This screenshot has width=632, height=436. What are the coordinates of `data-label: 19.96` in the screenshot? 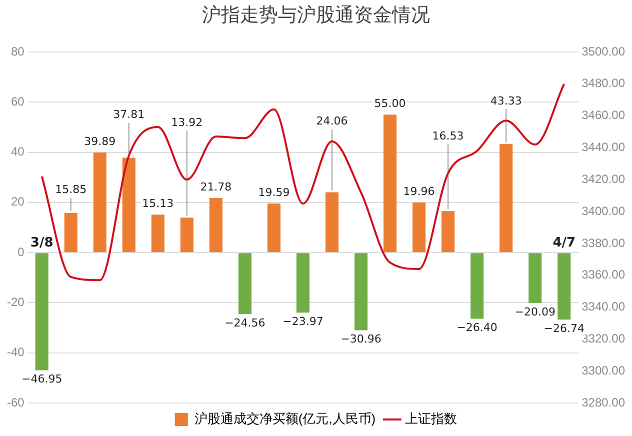 It's located at (419, 191).